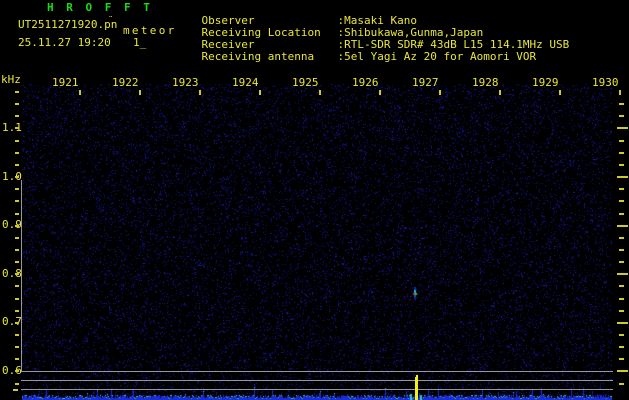 The width and height of the screenshot is (629, 400). Describe the element at coordinates (12, 176) in the screenshot. I see `y-axis-label: 1.0` at that location.